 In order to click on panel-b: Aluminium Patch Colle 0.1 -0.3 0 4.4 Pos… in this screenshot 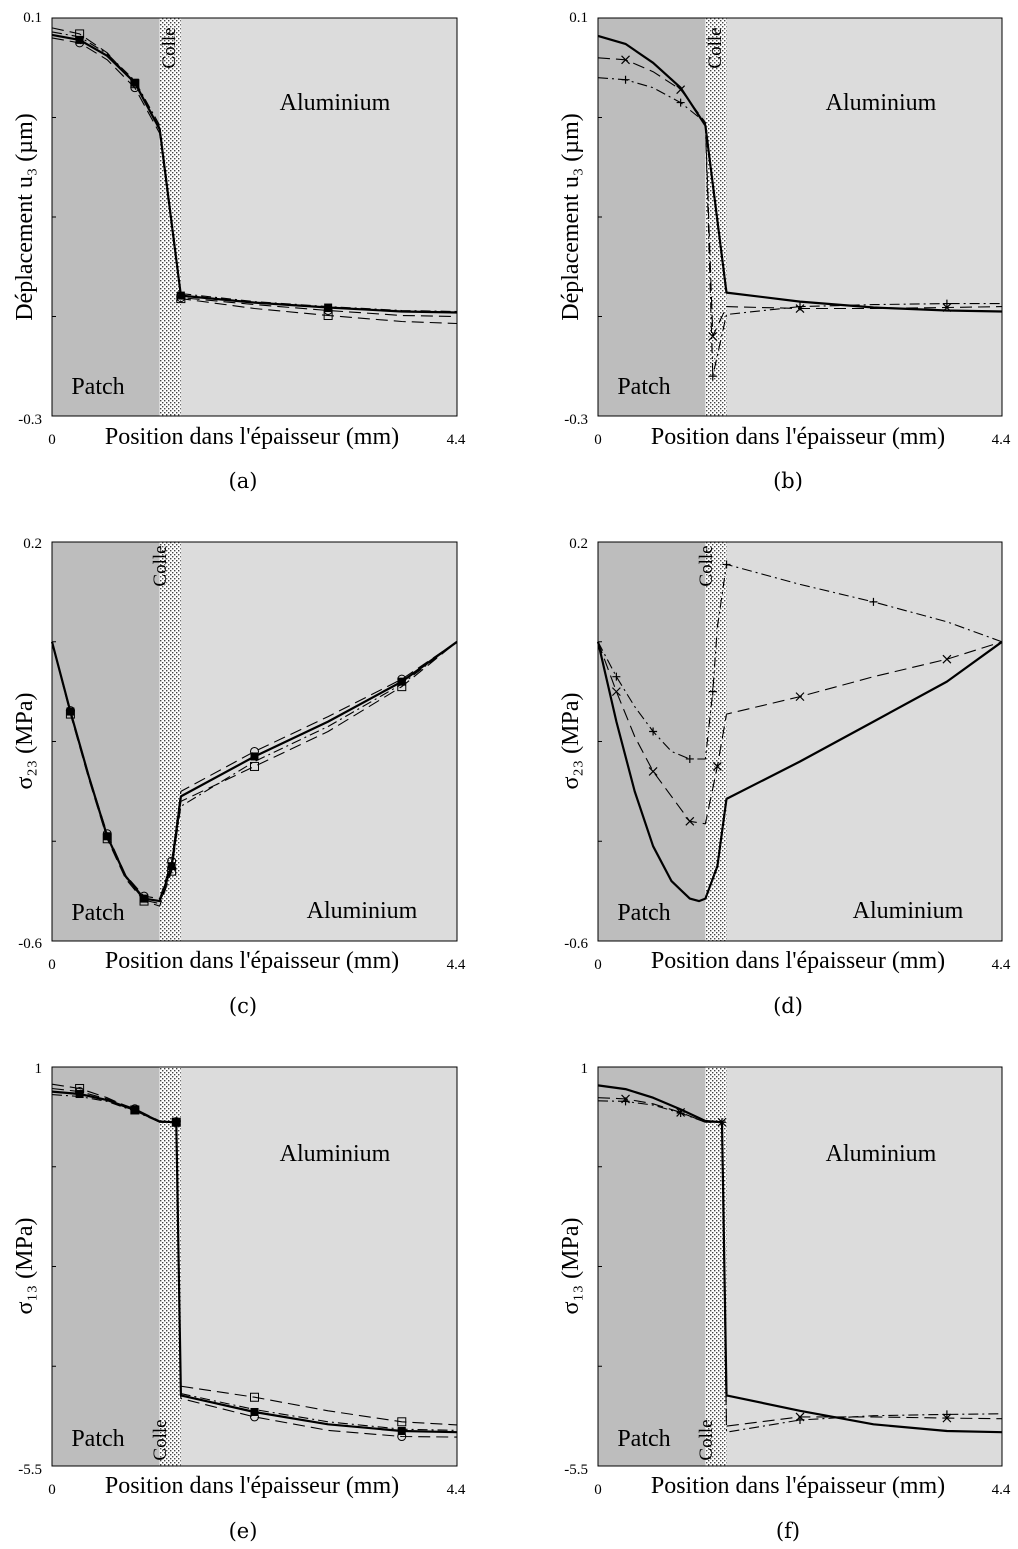, I will do `click(784, 251)`.